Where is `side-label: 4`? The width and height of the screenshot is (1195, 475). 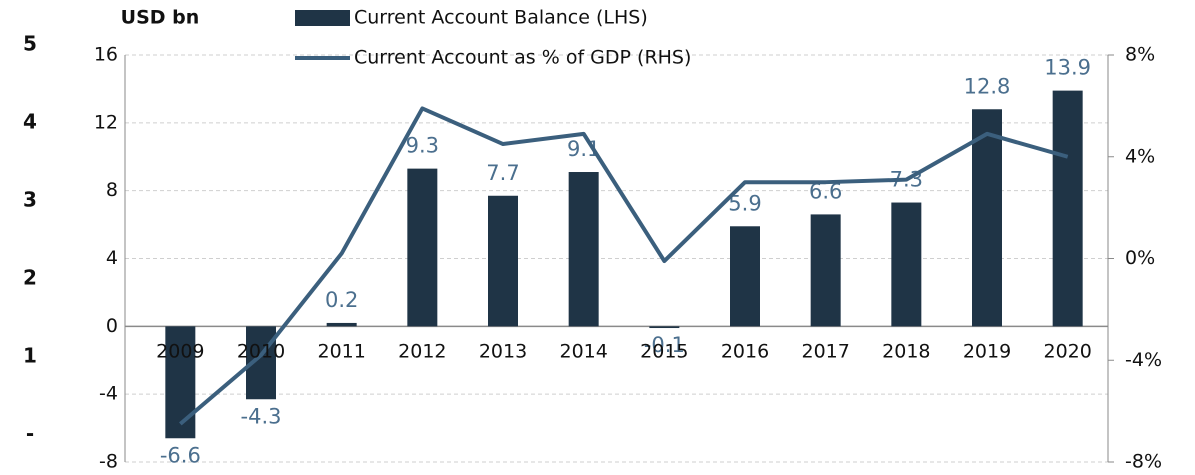
side-label: 4 is located at coordinates (30, 122).